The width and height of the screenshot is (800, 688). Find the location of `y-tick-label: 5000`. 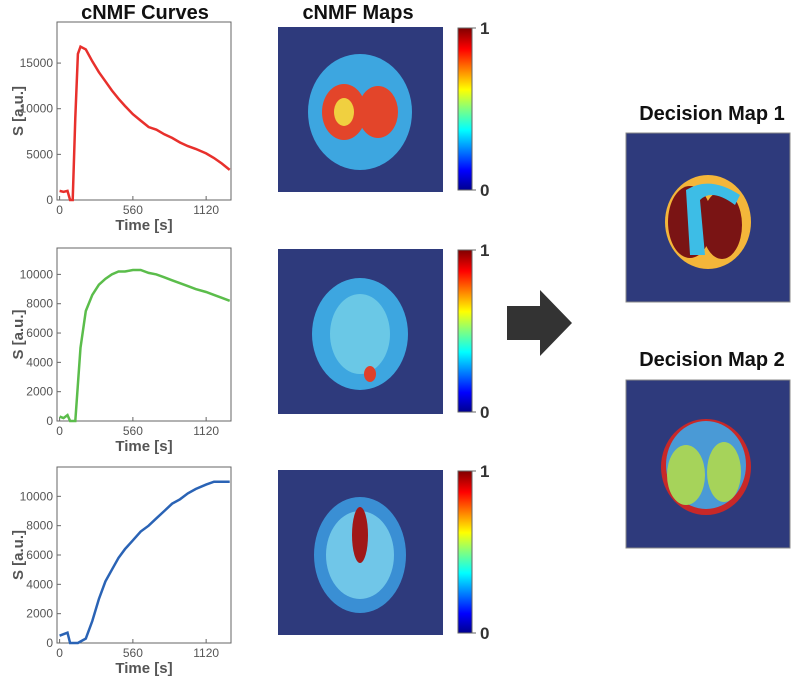

y-tick-label: 5000 is located at coordinates (39, 154).